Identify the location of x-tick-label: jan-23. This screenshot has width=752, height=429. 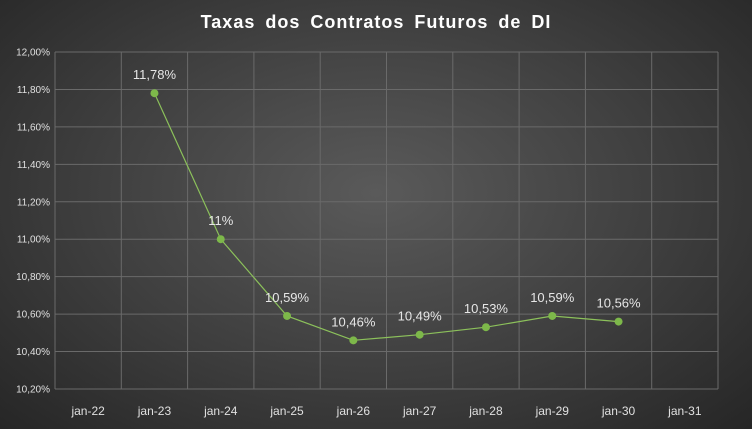
(154, 411).